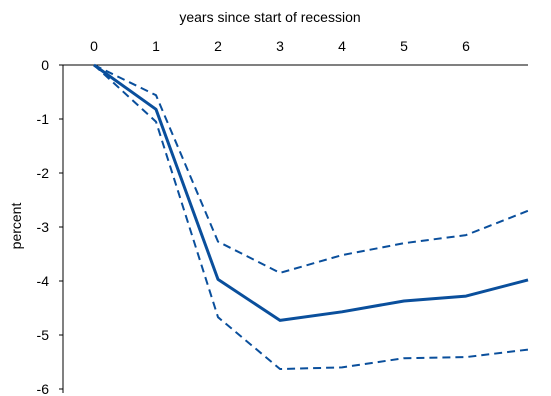  What do you see at coordinates (43, 335) in the screenshot?
I see `y-tick-label: -5` at bounding box center [43, 335].